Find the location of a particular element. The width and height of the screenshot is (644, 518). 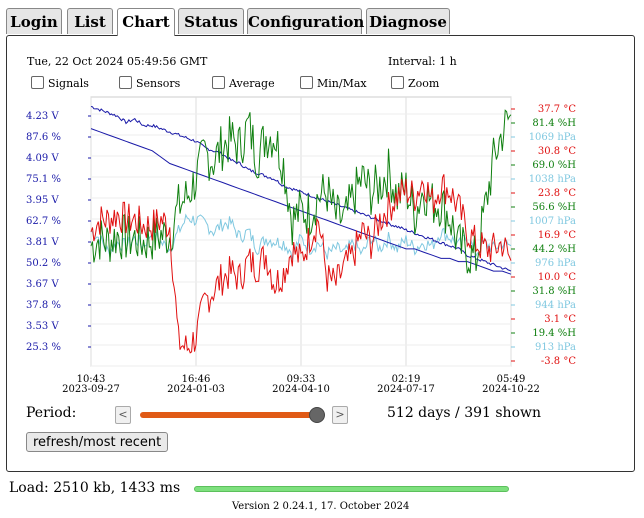

chart-timestamp: Tue, 22 Oct 2024 05:49:56 GMT is located at coordinates (117, 61).